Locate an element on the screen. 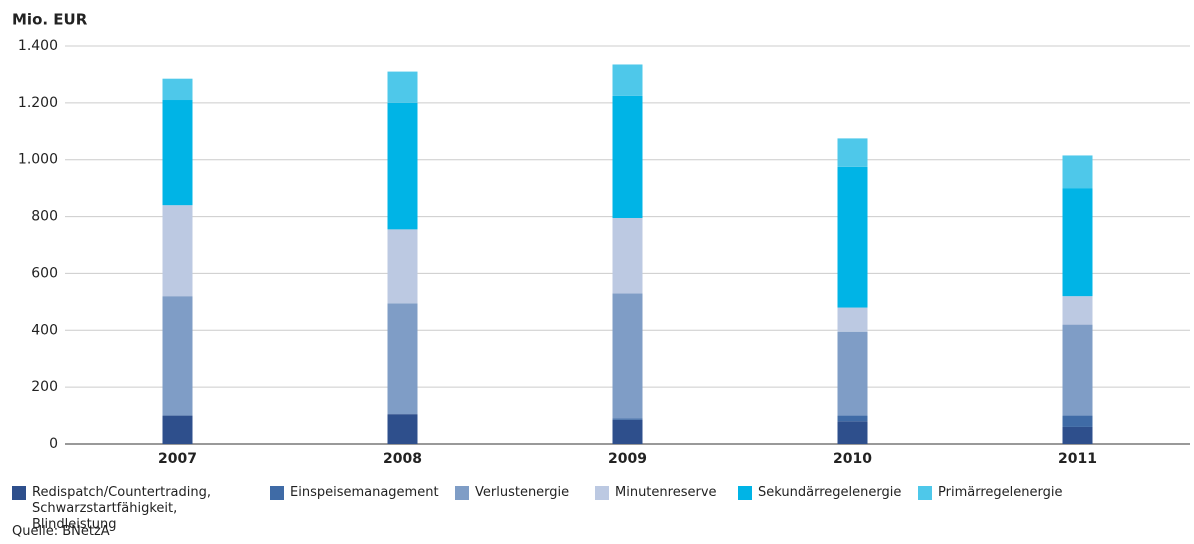 The image size is (1194, 544). legend-item: Primärregelenergie is located at coordinates (990, 493).